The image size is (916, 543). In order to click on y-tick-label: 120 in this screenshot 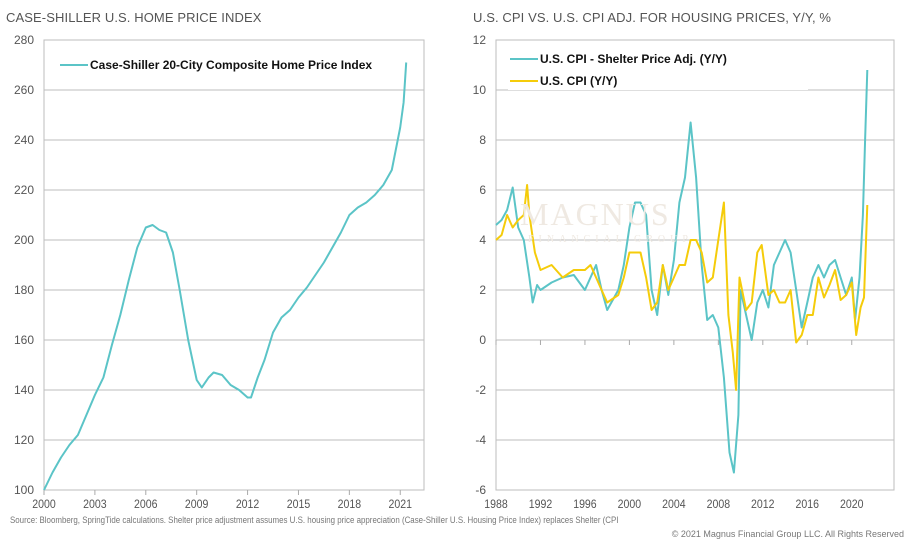, I will do `click(24, 440)`.